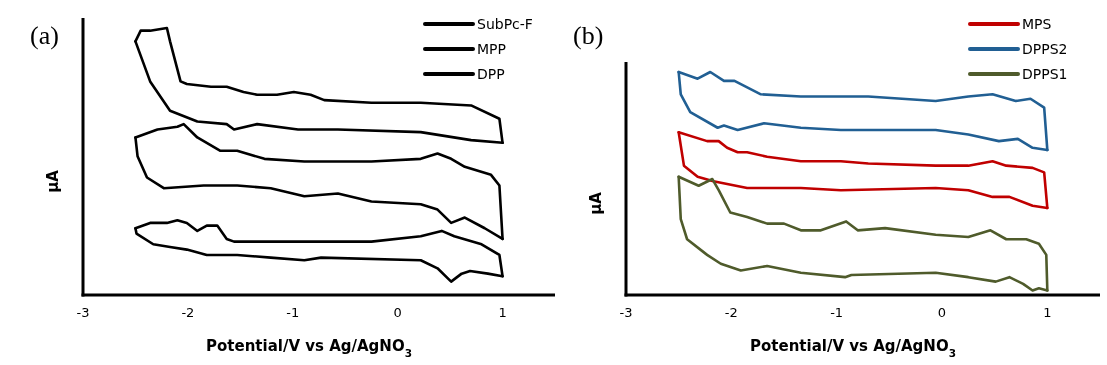 This screenshot has width=1107, height=365. Describe the element at coordinates (588, 35) in the screenshot. I see `chart-title: (b)` at that location.